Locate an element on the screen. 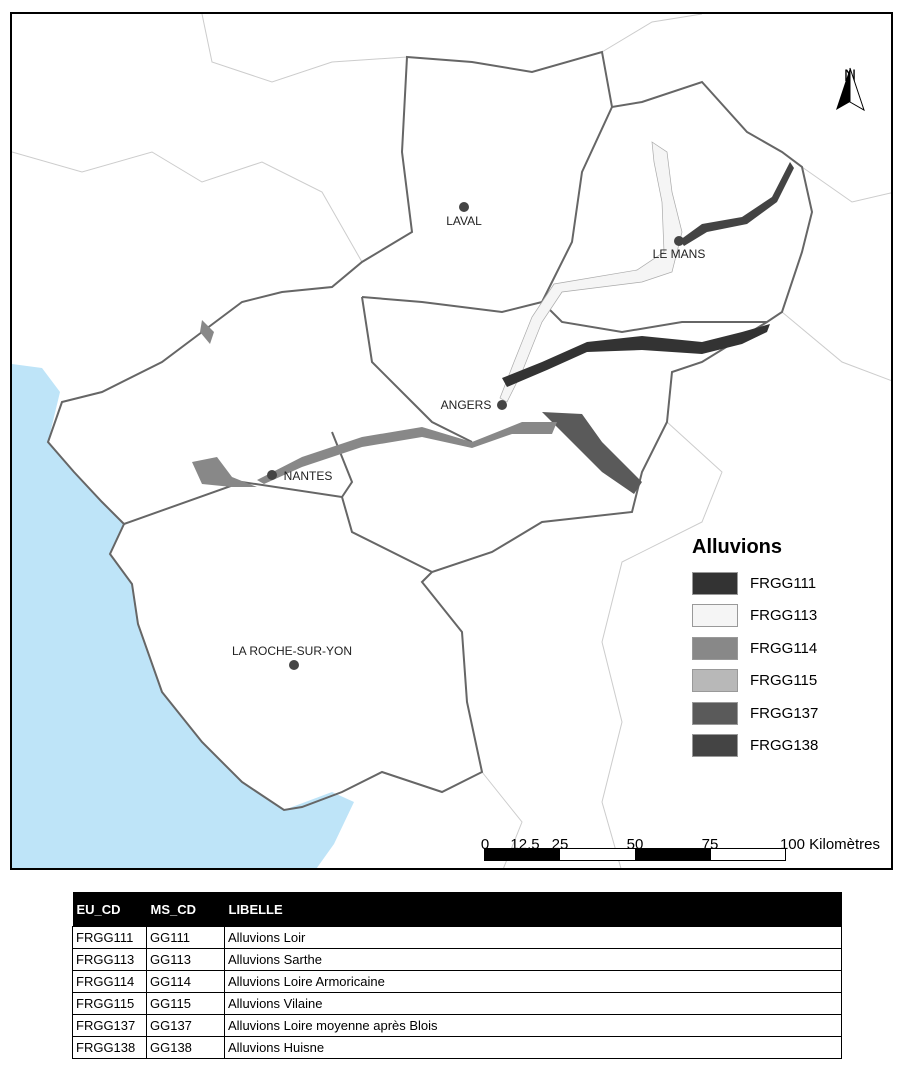 This screenshot has height=1080, width=906. table-row: FRGG114 GG114 Alluvions Loire Armoricaine is located at coordinates (457, 981).